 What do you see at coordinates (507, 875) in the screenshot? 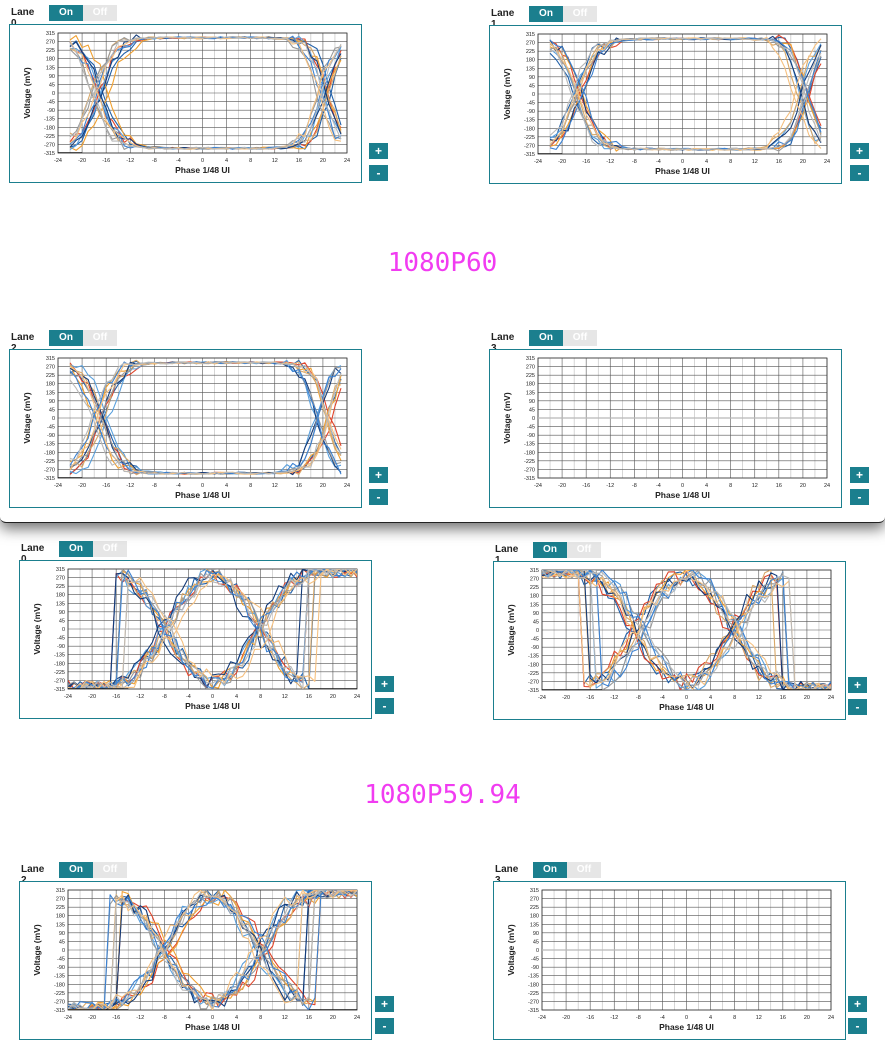
I see `lane-label: Lane 3` at bounding box center [507, 875].